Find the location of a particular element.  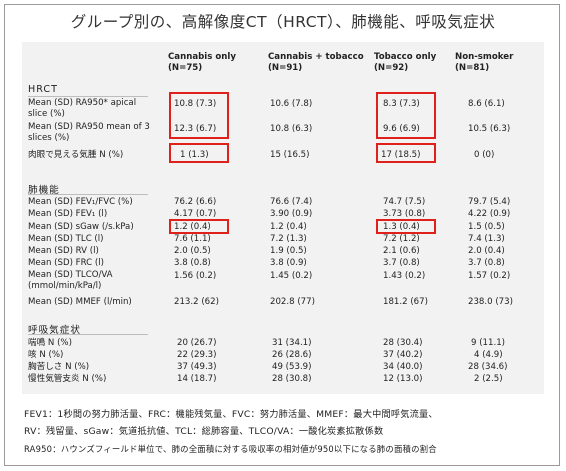

table-cell: 12.3 (6.7) is located at coordinates (195, 129).